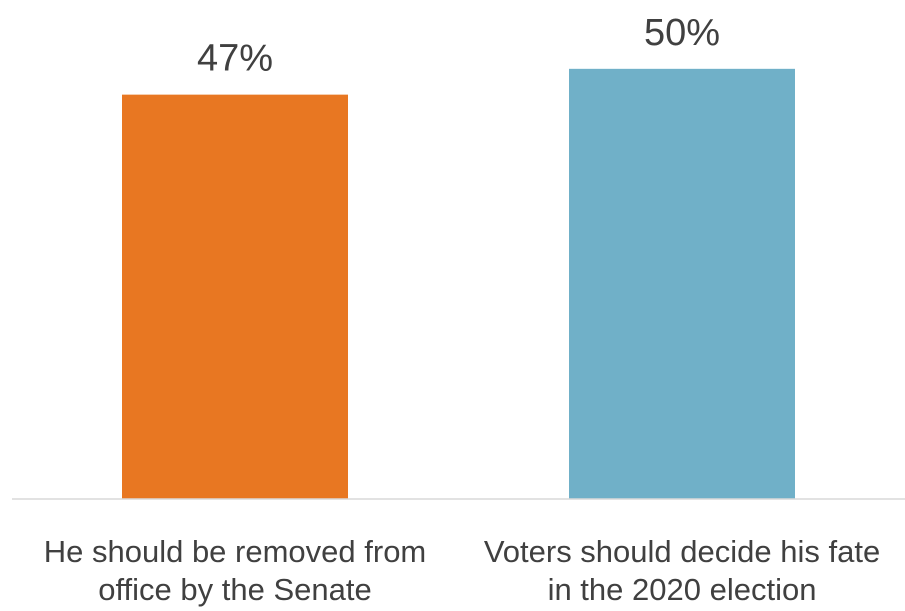 Image resolution: width=905 pixels, height=611 pixels. What do you see at coordinates (682, 551) in the screenshot?
I see `category-label-2-line-1: Voters should decide his fate` at bounding box center [682, 551].